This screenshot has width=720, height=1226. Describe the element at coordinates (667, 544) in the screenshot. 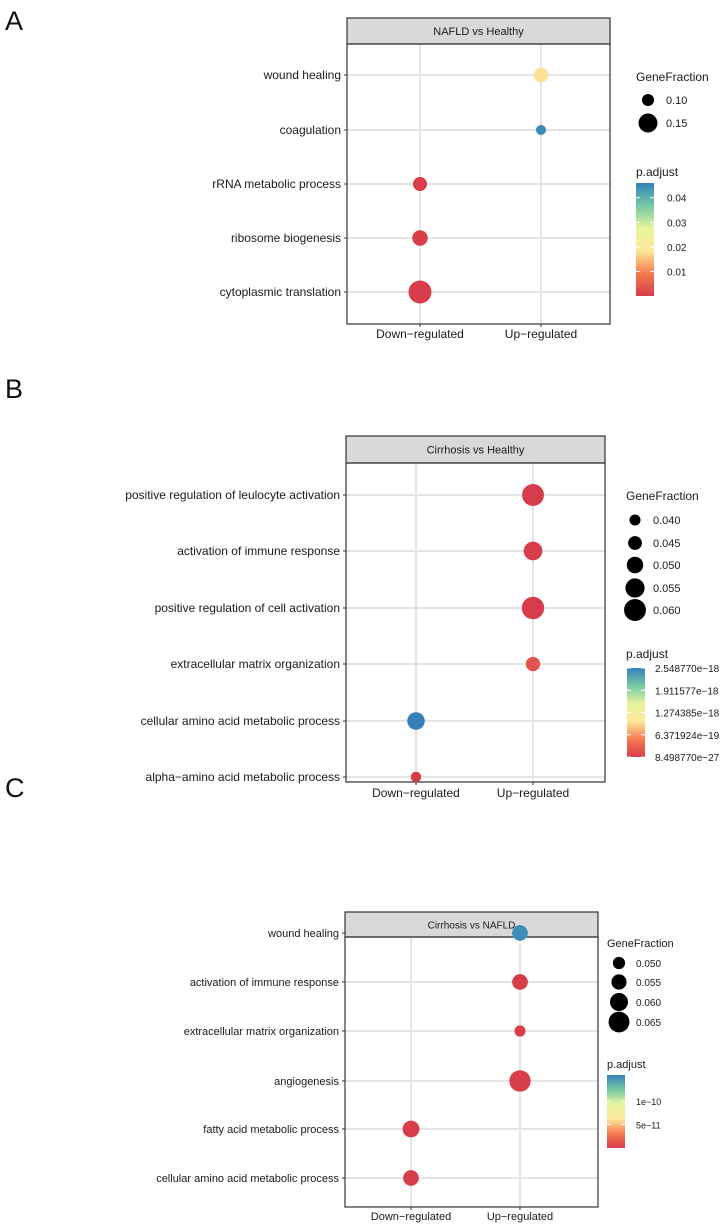

I see `size-legend-label: 0.045` at that location.